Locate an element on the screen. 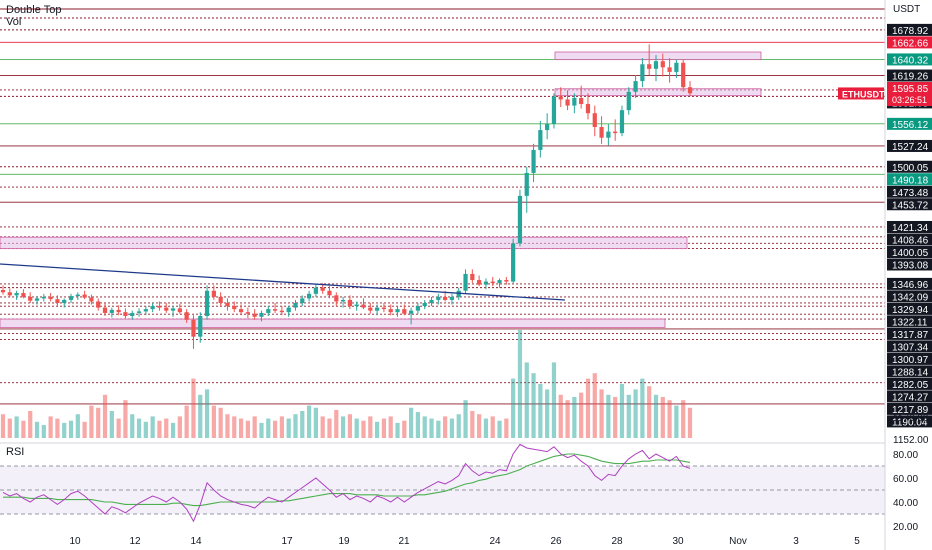 The height and width of the screenshot is (550, 932). time-axis: 10 12 14 17 19 21 24 26 28 30 Nov 3 5 is located at coordinates (464, 541).